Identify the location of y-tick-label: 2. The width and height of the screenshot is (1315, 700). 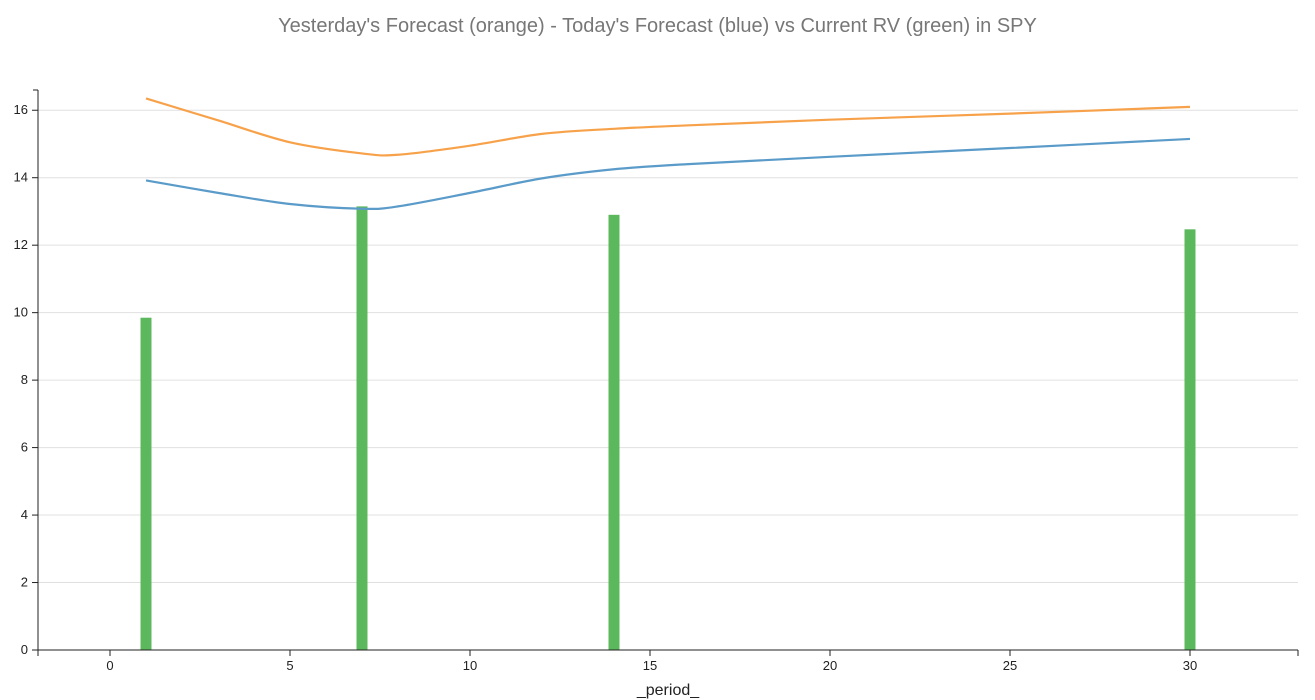
(24, 582).